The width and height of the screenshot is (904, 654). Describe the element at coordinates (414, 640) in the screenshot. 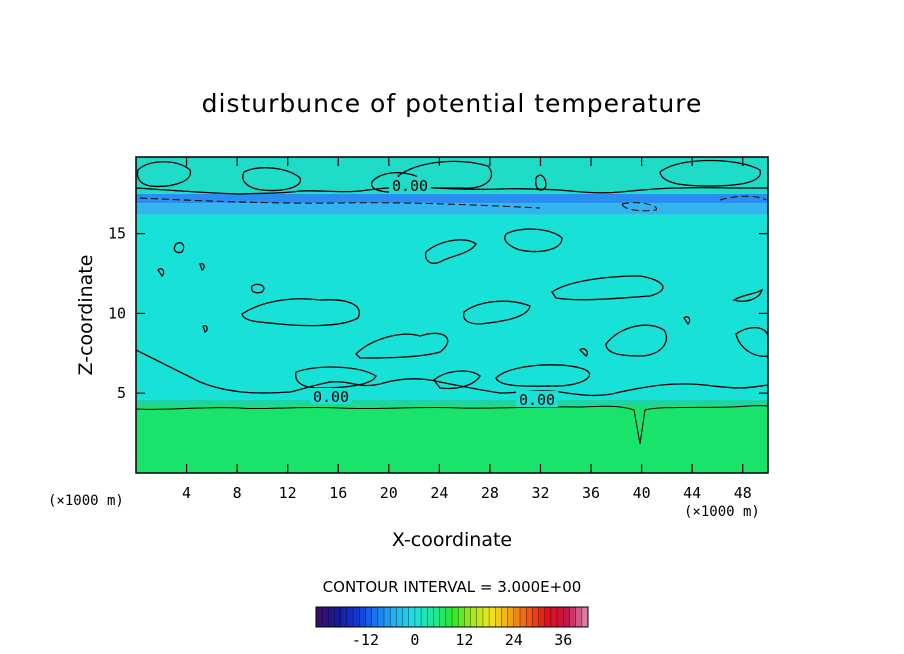

I see `colorbar-tick-label: 0` at that location.